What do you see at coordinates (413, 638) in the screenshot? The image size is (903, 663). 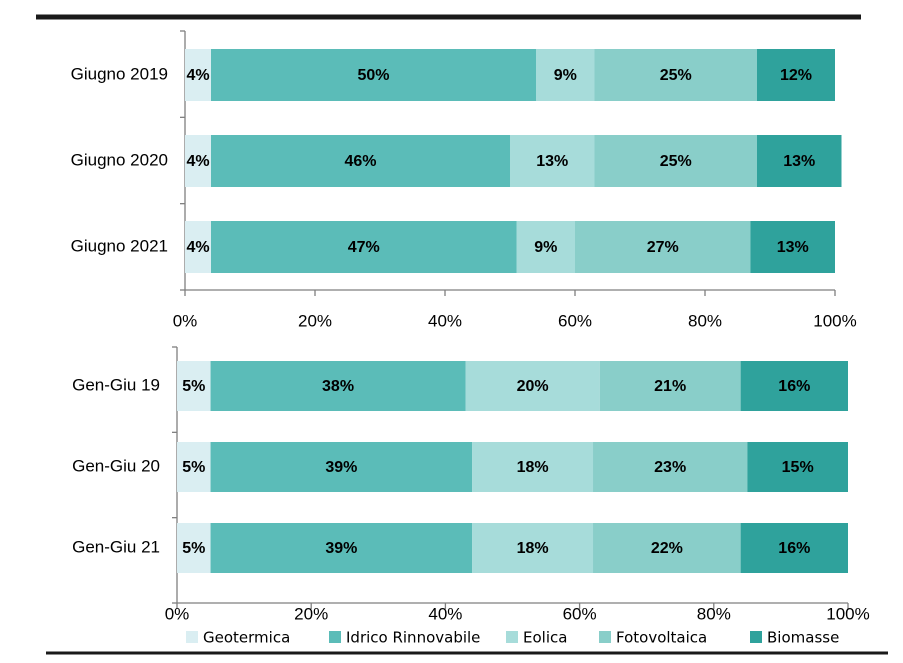 I see `legend-label: Idrico Rinnovabile` at bounding box center [413, 638].